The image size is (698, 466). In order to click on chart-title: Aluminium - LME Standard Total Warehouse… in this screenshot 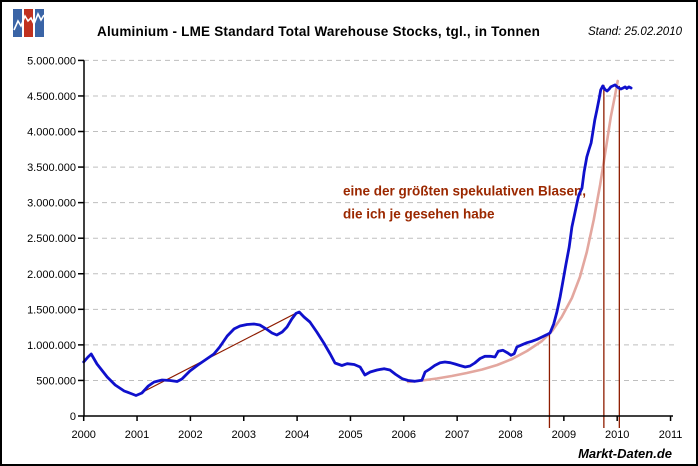, I will do `click(319, 31)`.